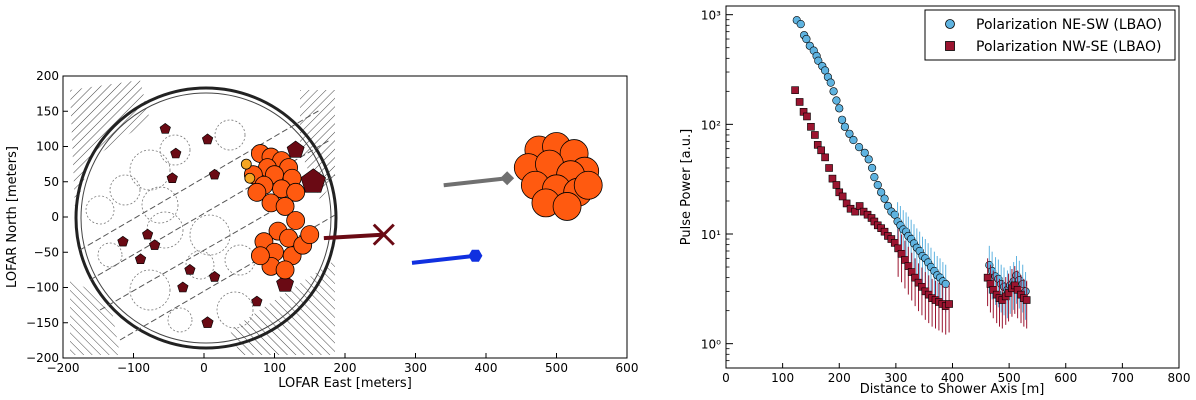 The image size is (1196, 400). I want to click on y-tick-label: 50, so click(51, 182).